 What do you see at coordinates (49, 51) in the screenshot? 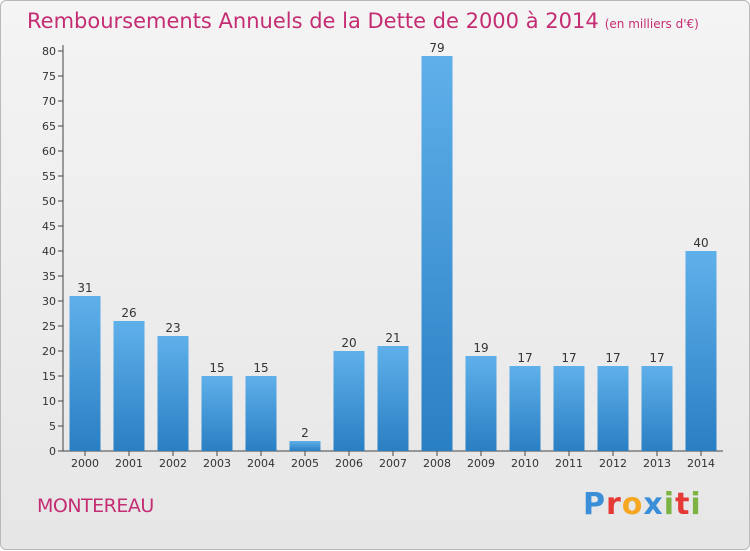
I see `y-tick-label: 80` at bounding box center [49, 51].